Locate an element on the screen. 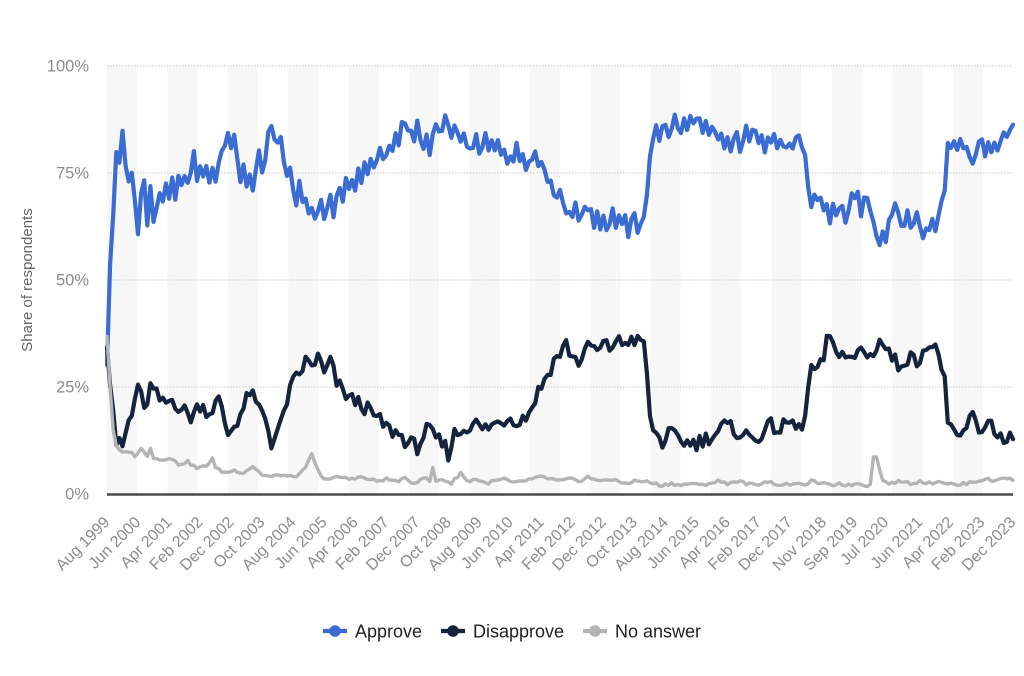 The height and width of the screenshot is (676, 1024). svg-text: No answer is located at coordinates (658, 632).